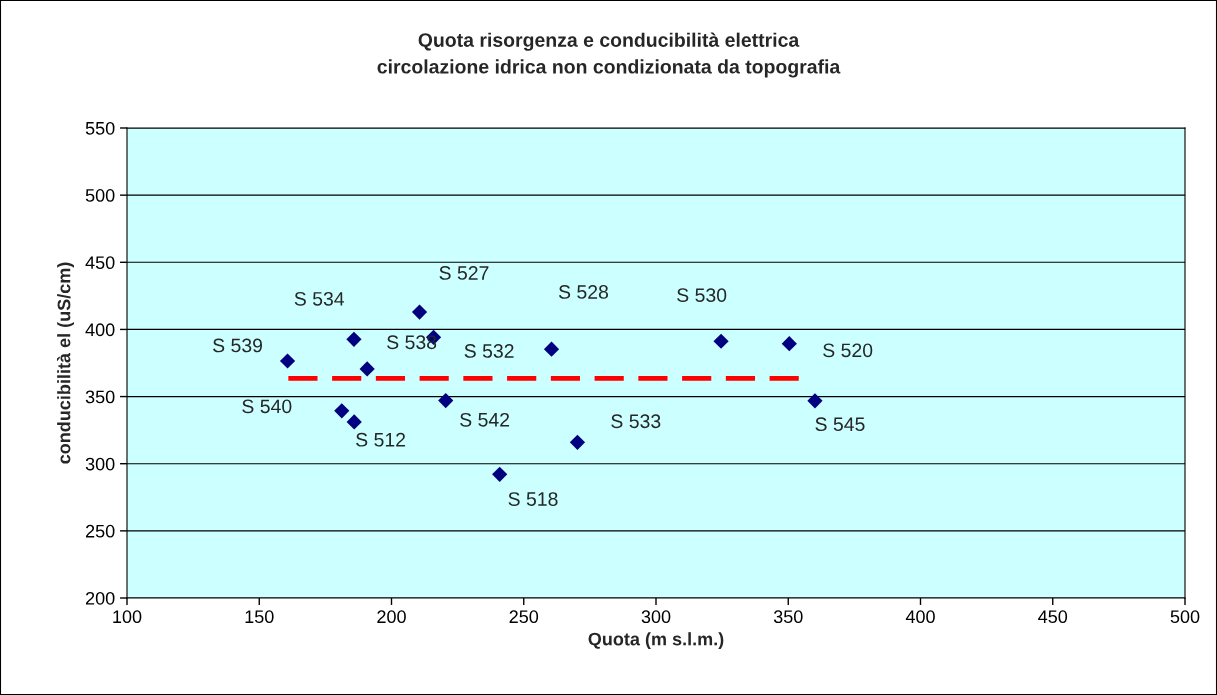 This screenshot has height=695, width=1217. I want to click on annotation: S 542, so click(485, 419).